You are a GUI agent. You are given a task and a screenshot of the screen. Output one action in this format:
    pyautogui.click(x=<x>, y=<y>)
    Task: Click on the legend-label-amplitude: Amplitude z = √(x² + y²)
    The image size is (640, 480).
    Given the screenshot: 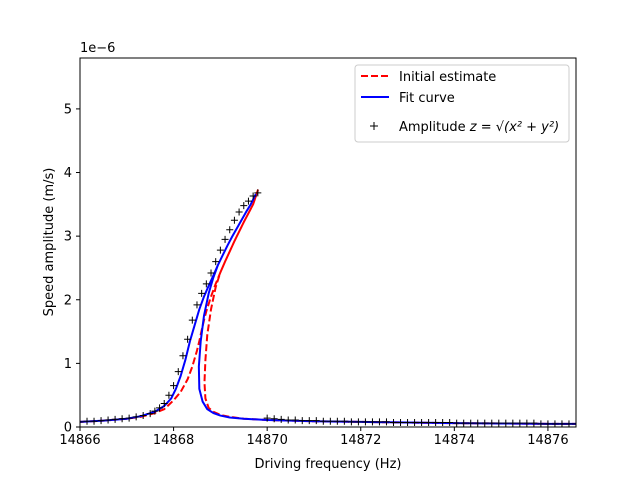 What is the action you would take?
    pyautogui.click(x=479, y=127)
    